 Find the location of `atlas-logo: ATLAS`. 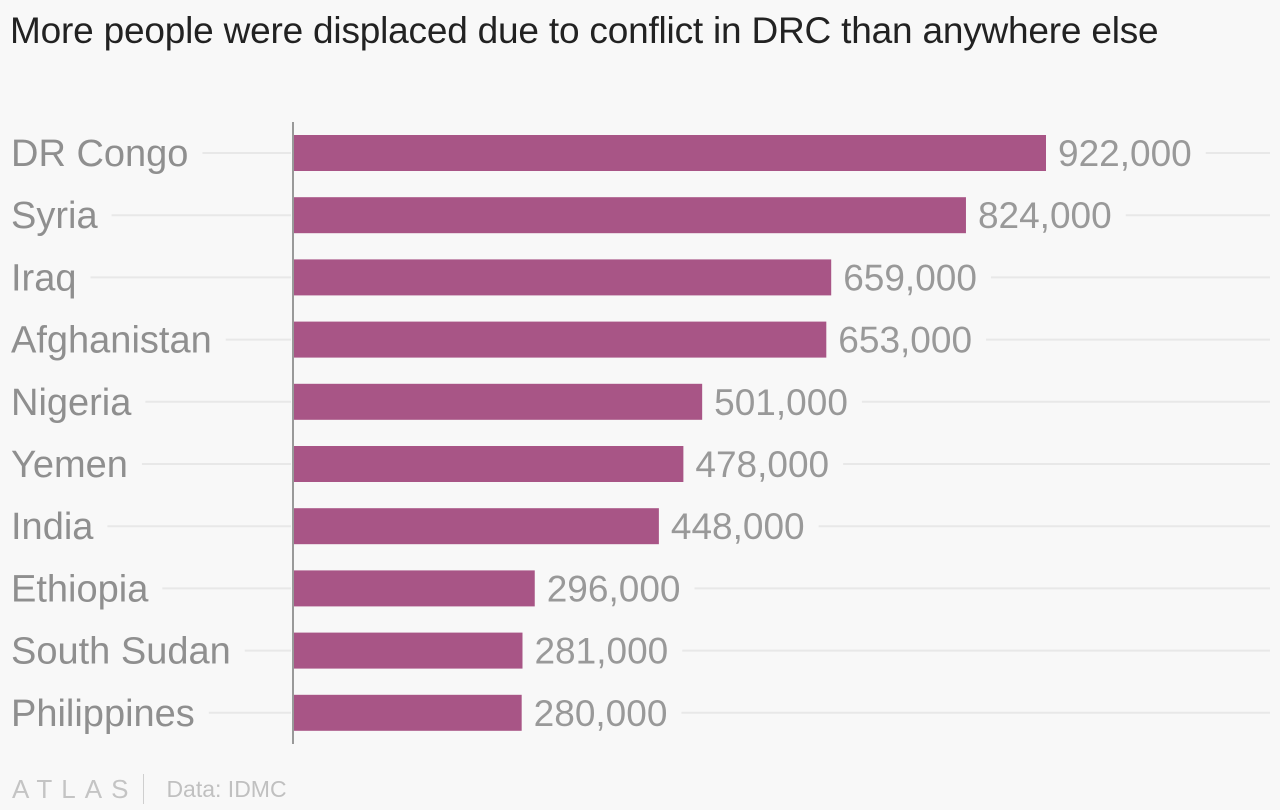

atlas-logo: ATLAS is located at coordinates (75, 788).